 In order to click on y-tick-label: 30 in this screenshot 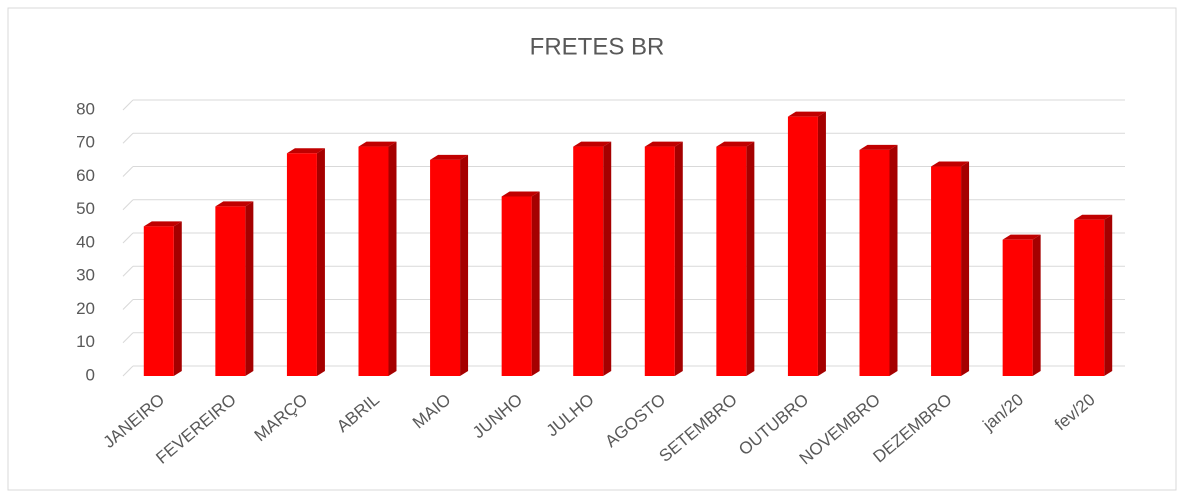, I will do `click(85, 275)`.